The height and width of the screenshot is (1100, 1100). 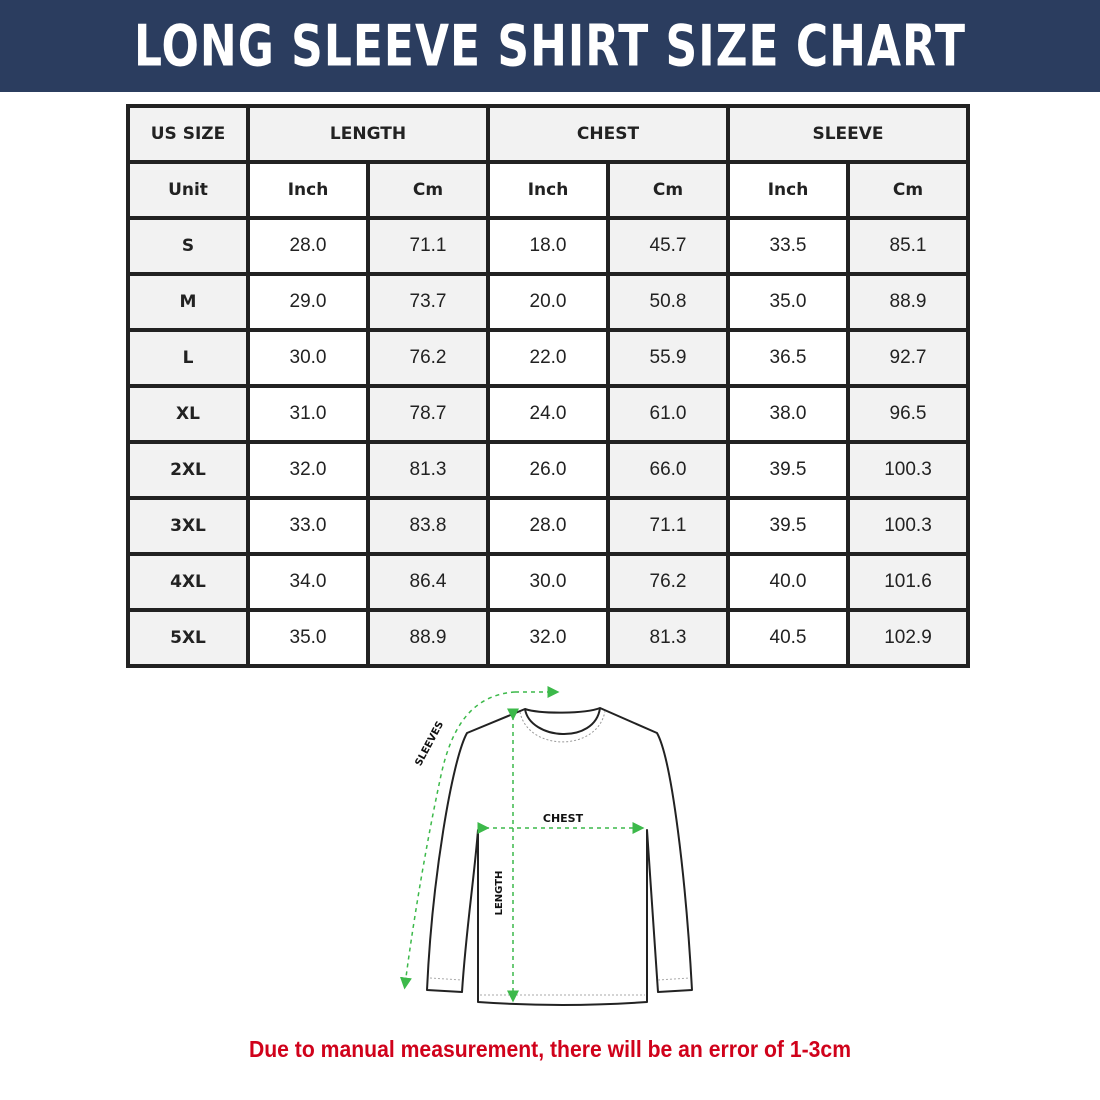 What do you see at coordinates (457, 840) in the screenshot?
I see `sleeves-arrow` at bounding box center [457, 840].